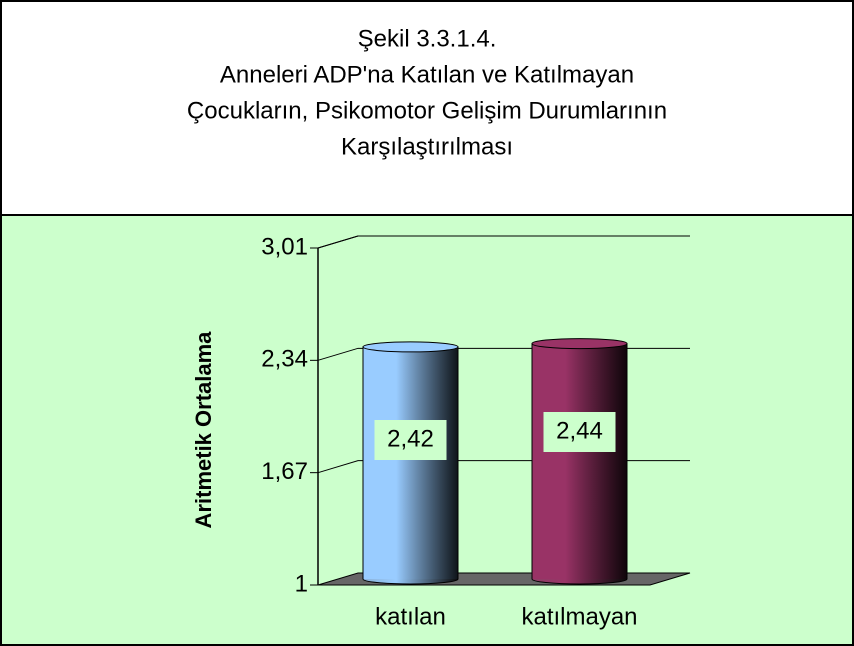 The width and height of the screenshot is (854, 646). I want to click on grid-line, so click(503, 242).